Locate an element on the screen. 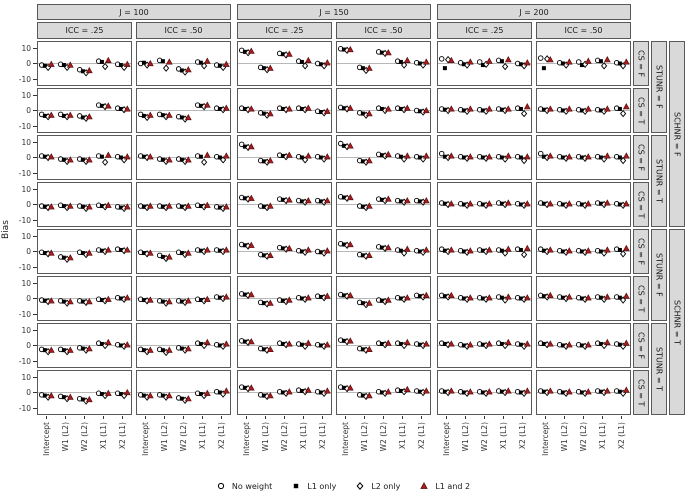  strip-col-sub-3: ICC = .25 is located at coordinates (284, 30).